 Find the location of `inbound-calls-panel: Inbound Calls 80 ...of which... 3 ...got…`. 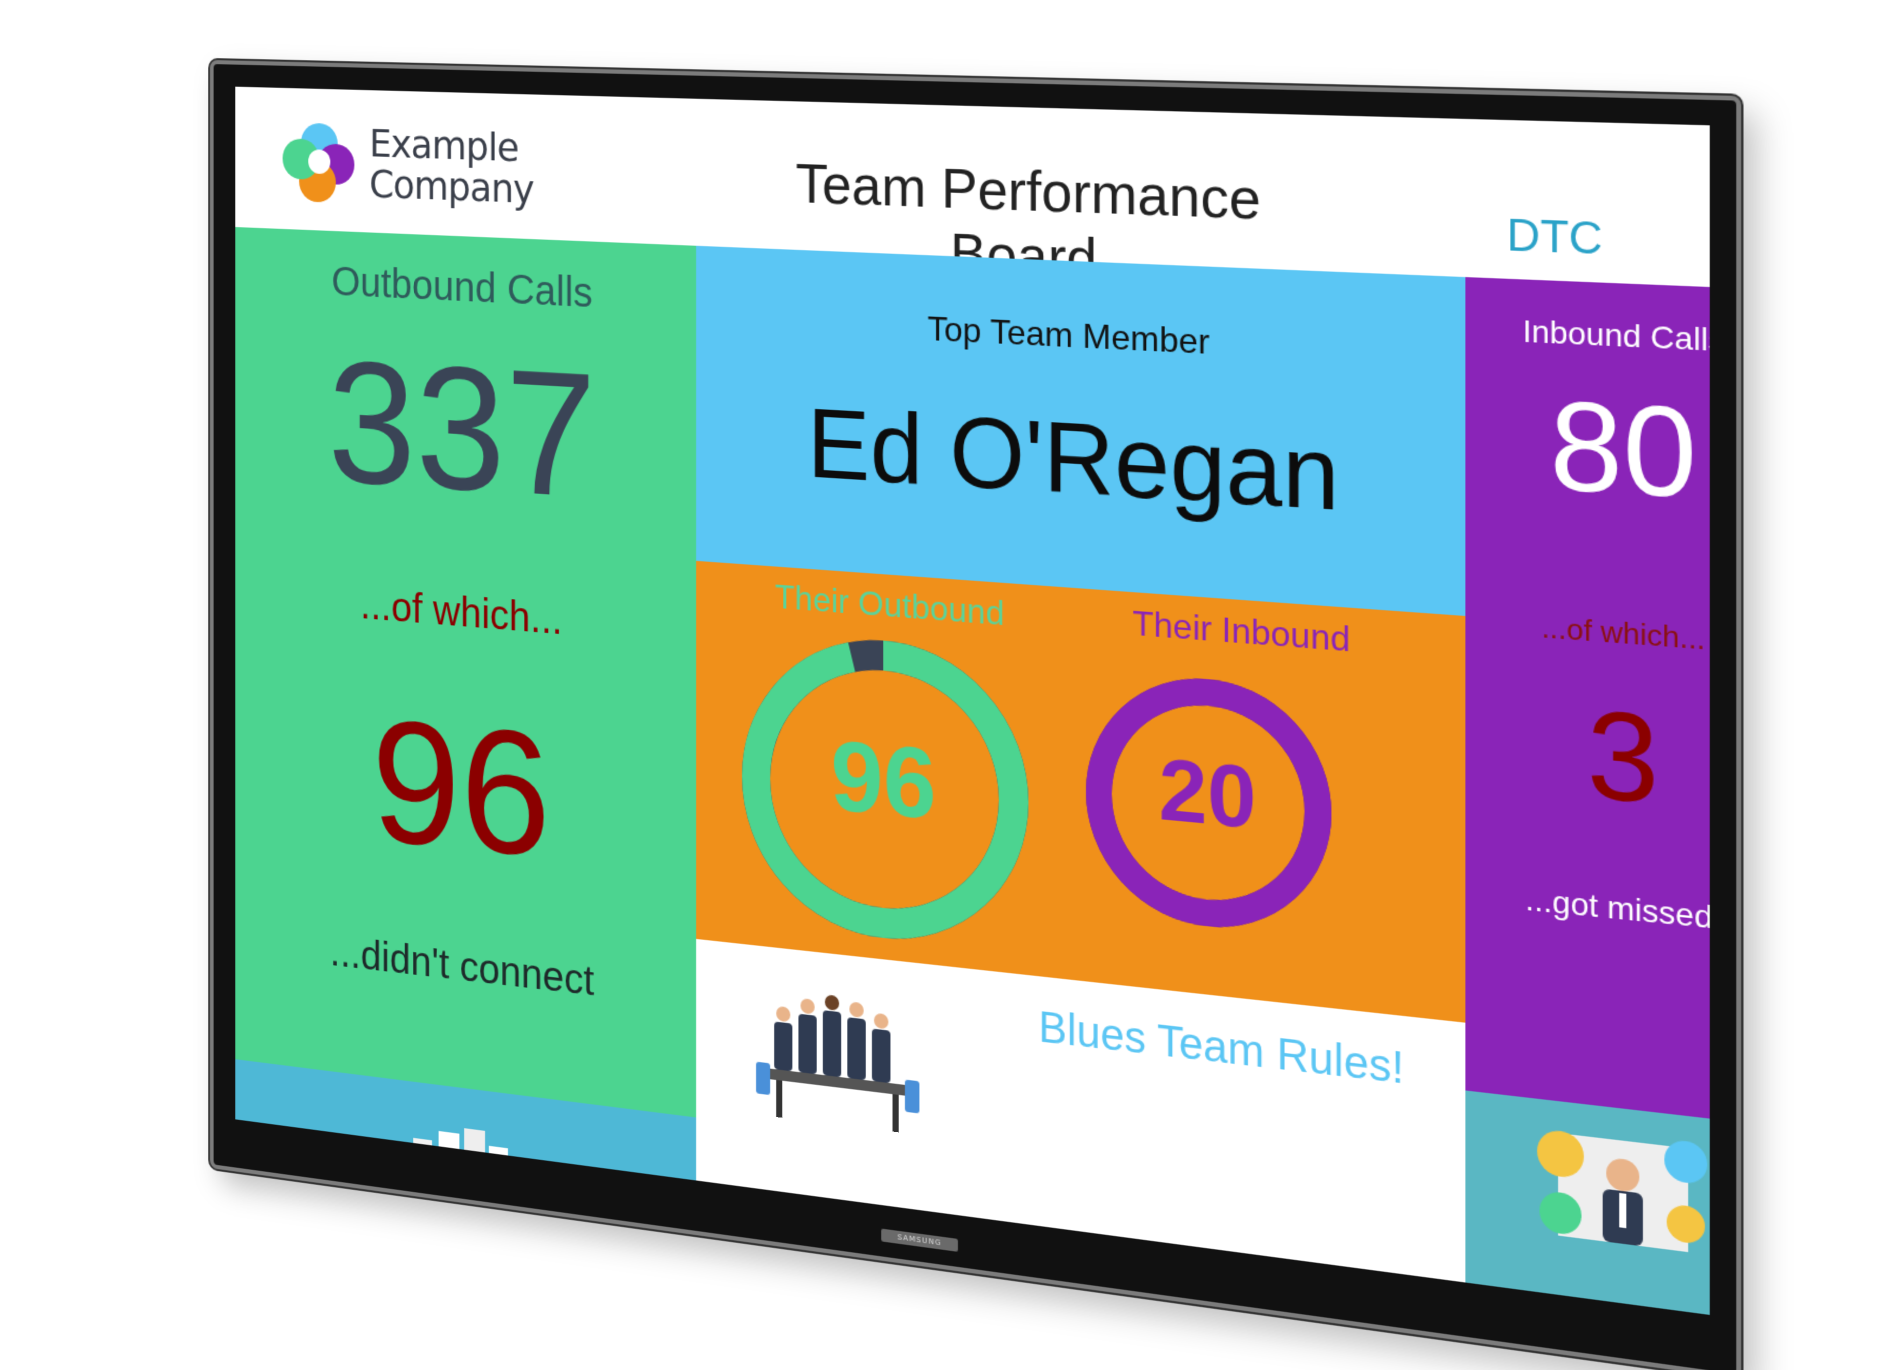

inbound-calls-panel: Inbound Calls 80 ...of which... 3 ...got… is located at coordinates (1587, 702).